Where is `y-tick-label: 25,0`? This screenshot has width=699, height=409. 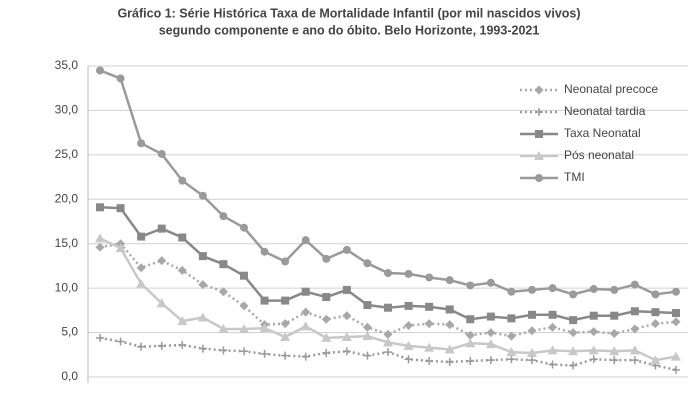
y-tick-label: 25,0 is located at coordinates (67, 154).